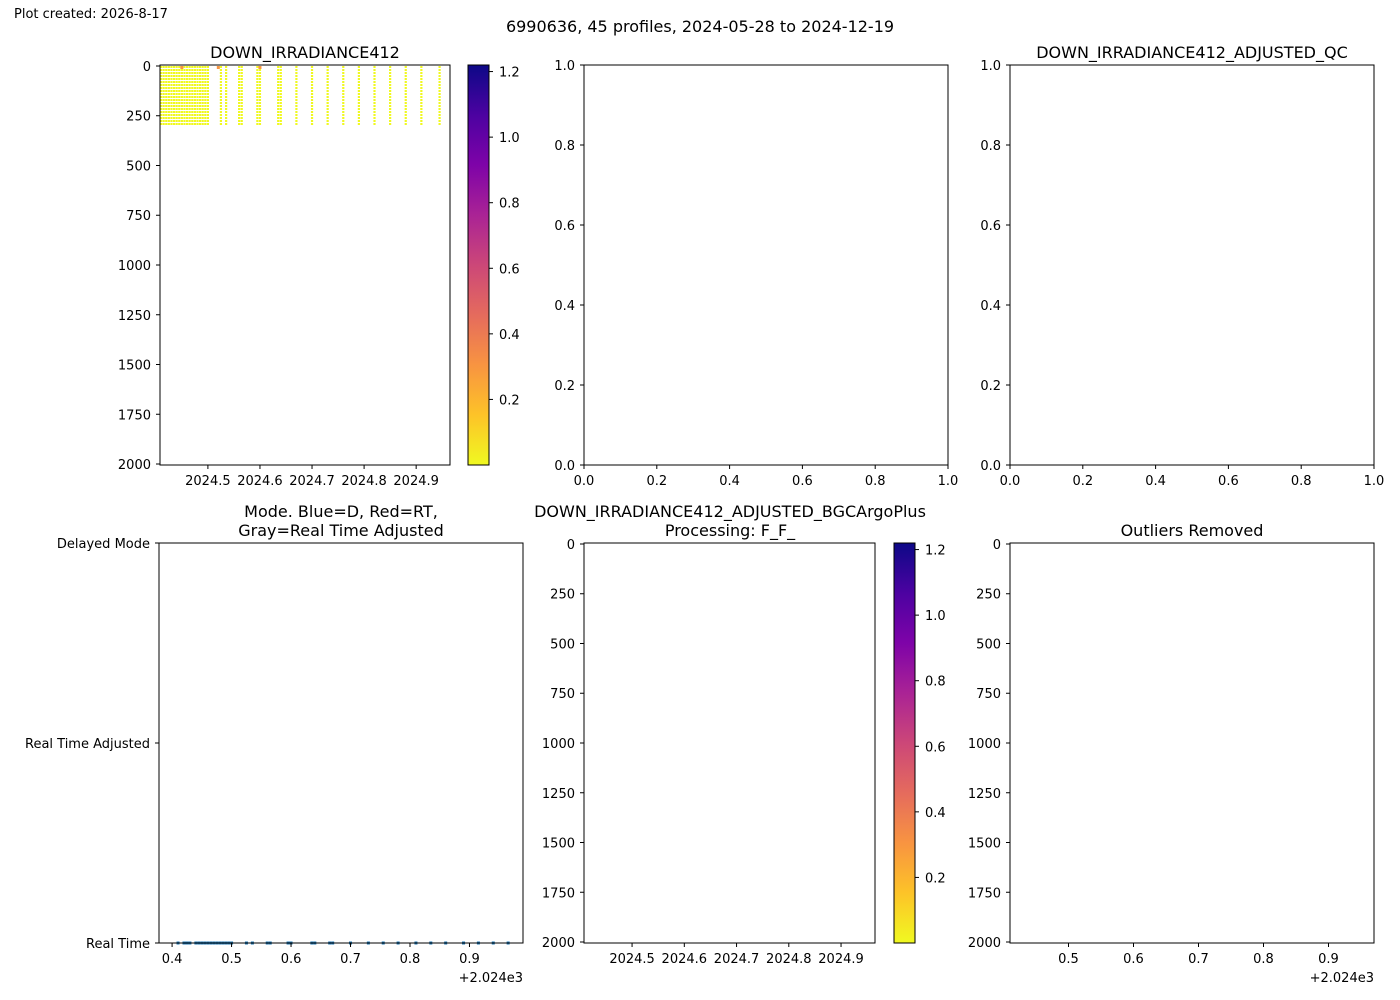  I want to click on y-tick-label: Delayed Mode, so click(103, 544).